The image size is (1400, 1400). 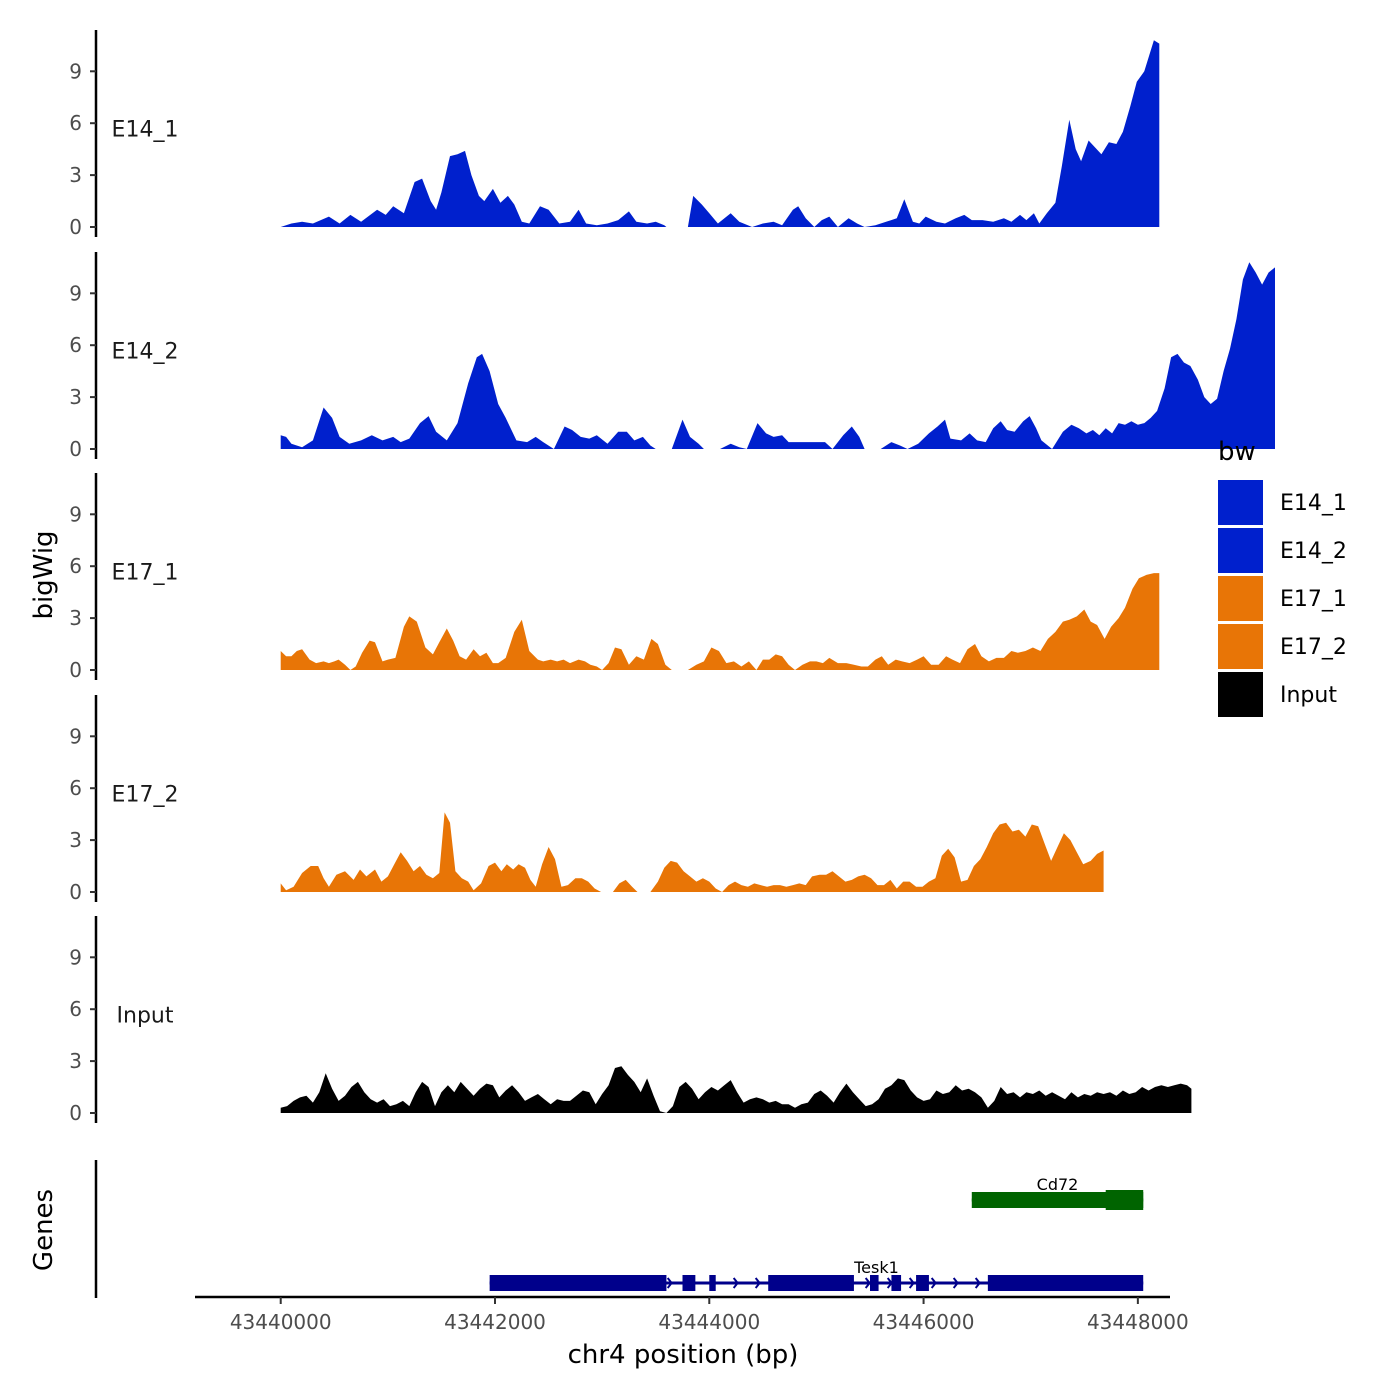 I want to click on legend-label: E17_1, so click(x=1313, y=599).